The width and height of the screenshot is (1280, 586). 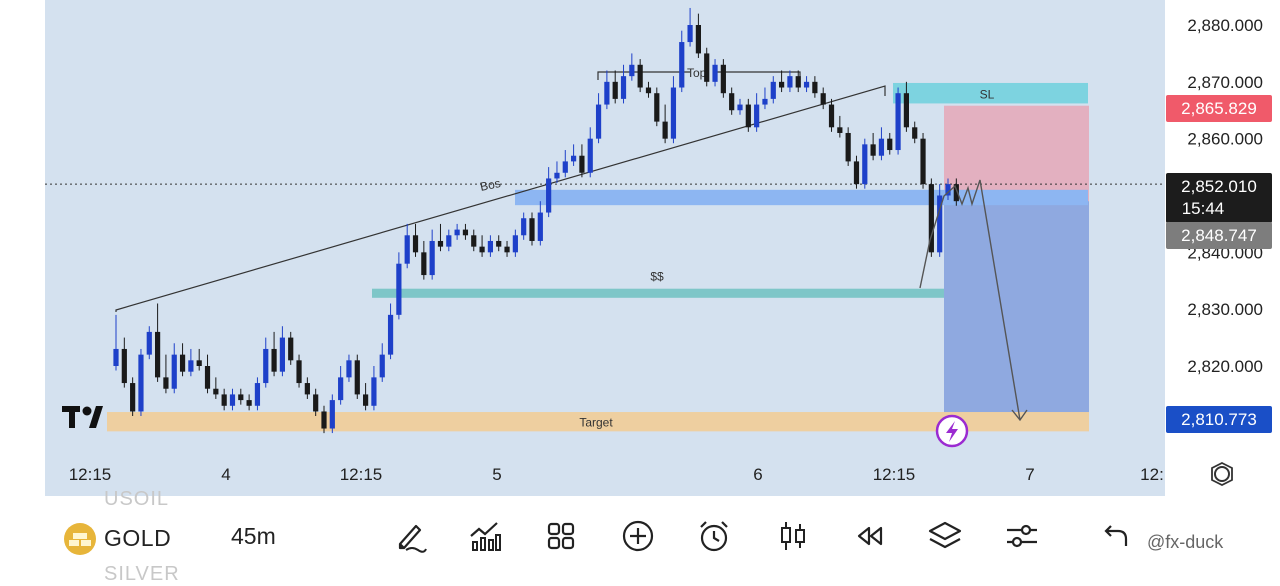 I want to click on candle-55-body, so click(x=574, y=158).